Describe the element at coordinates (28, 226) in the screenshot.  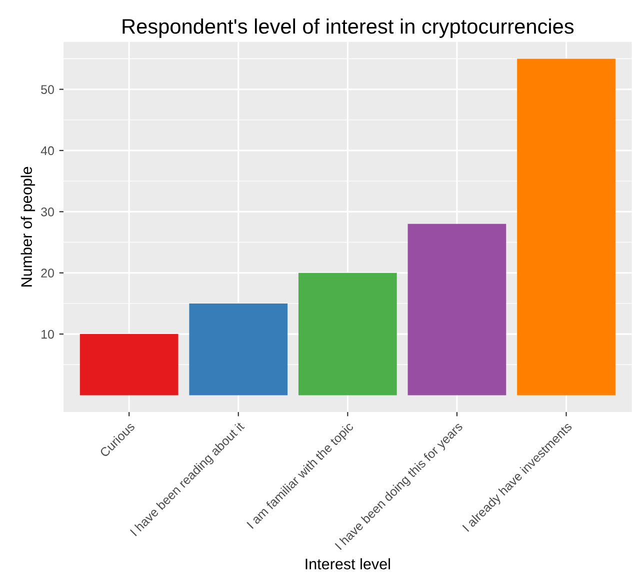
I see `y-axis-title: Number of people` at that location.